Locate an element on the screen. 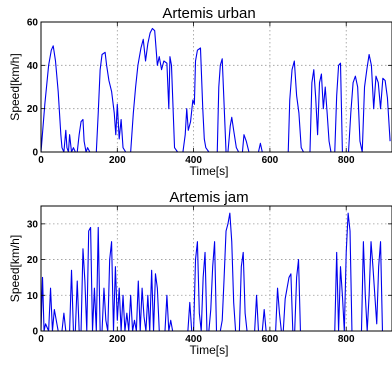 The width and height of the screenshot is (392, 369). jam-x-tick-label: 600 is located at coordinates (270, 339).